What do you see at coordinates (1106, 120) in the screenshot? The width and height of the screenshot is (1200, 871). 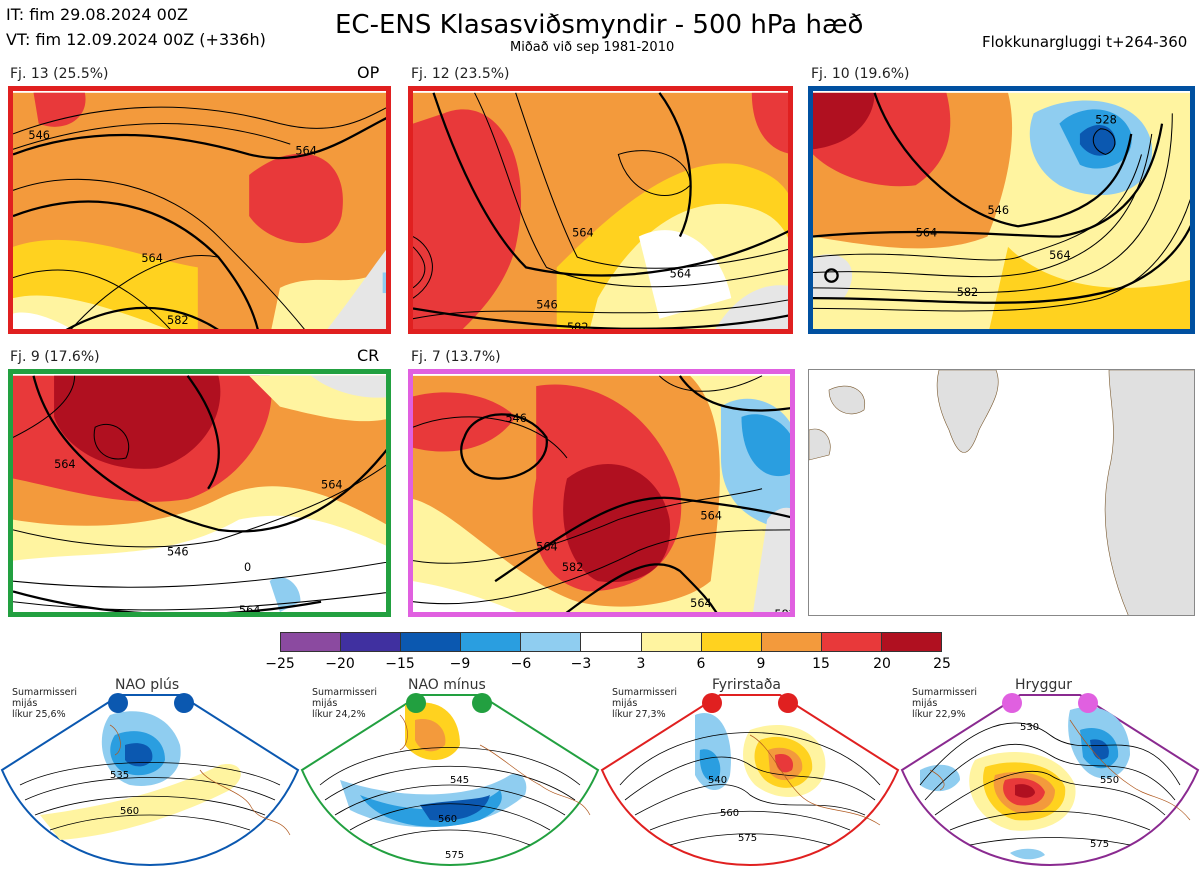 I see `contour-label: 528` at bounding box center [1106, 120].